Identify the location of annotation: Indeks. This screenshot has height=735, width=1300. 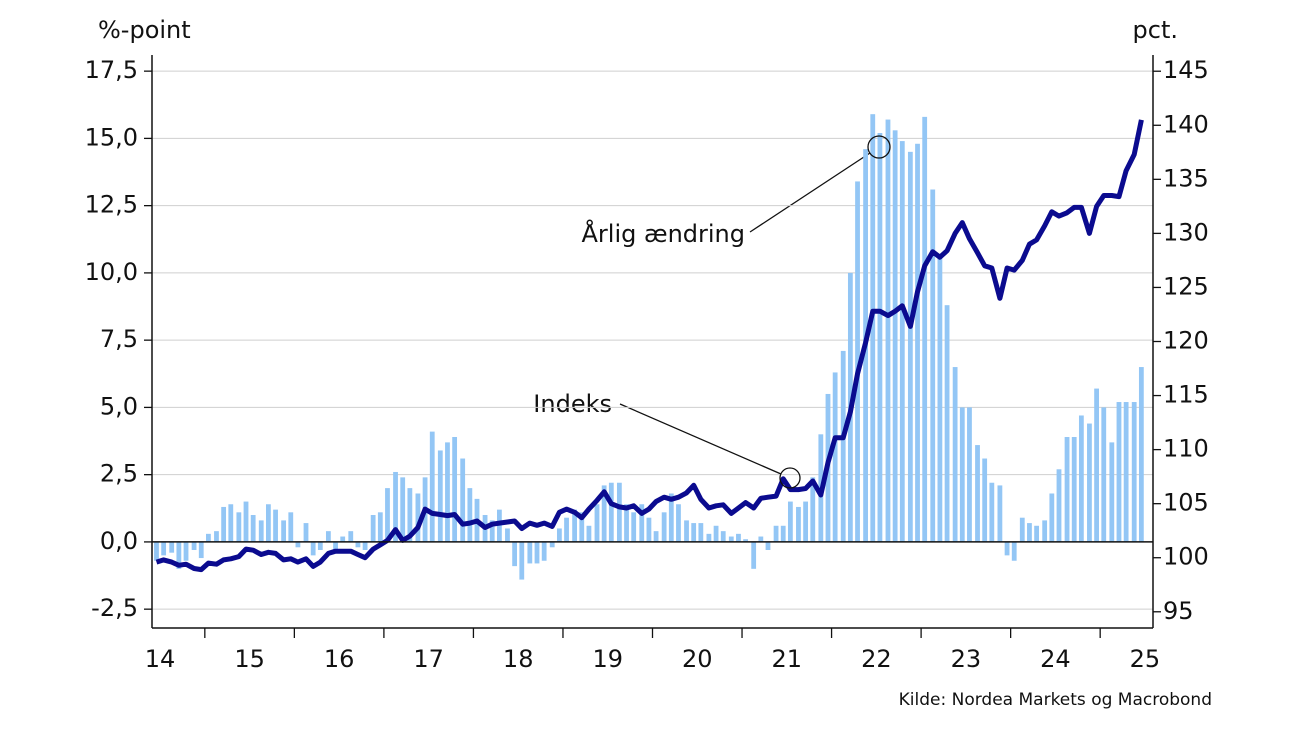
(572, 404).